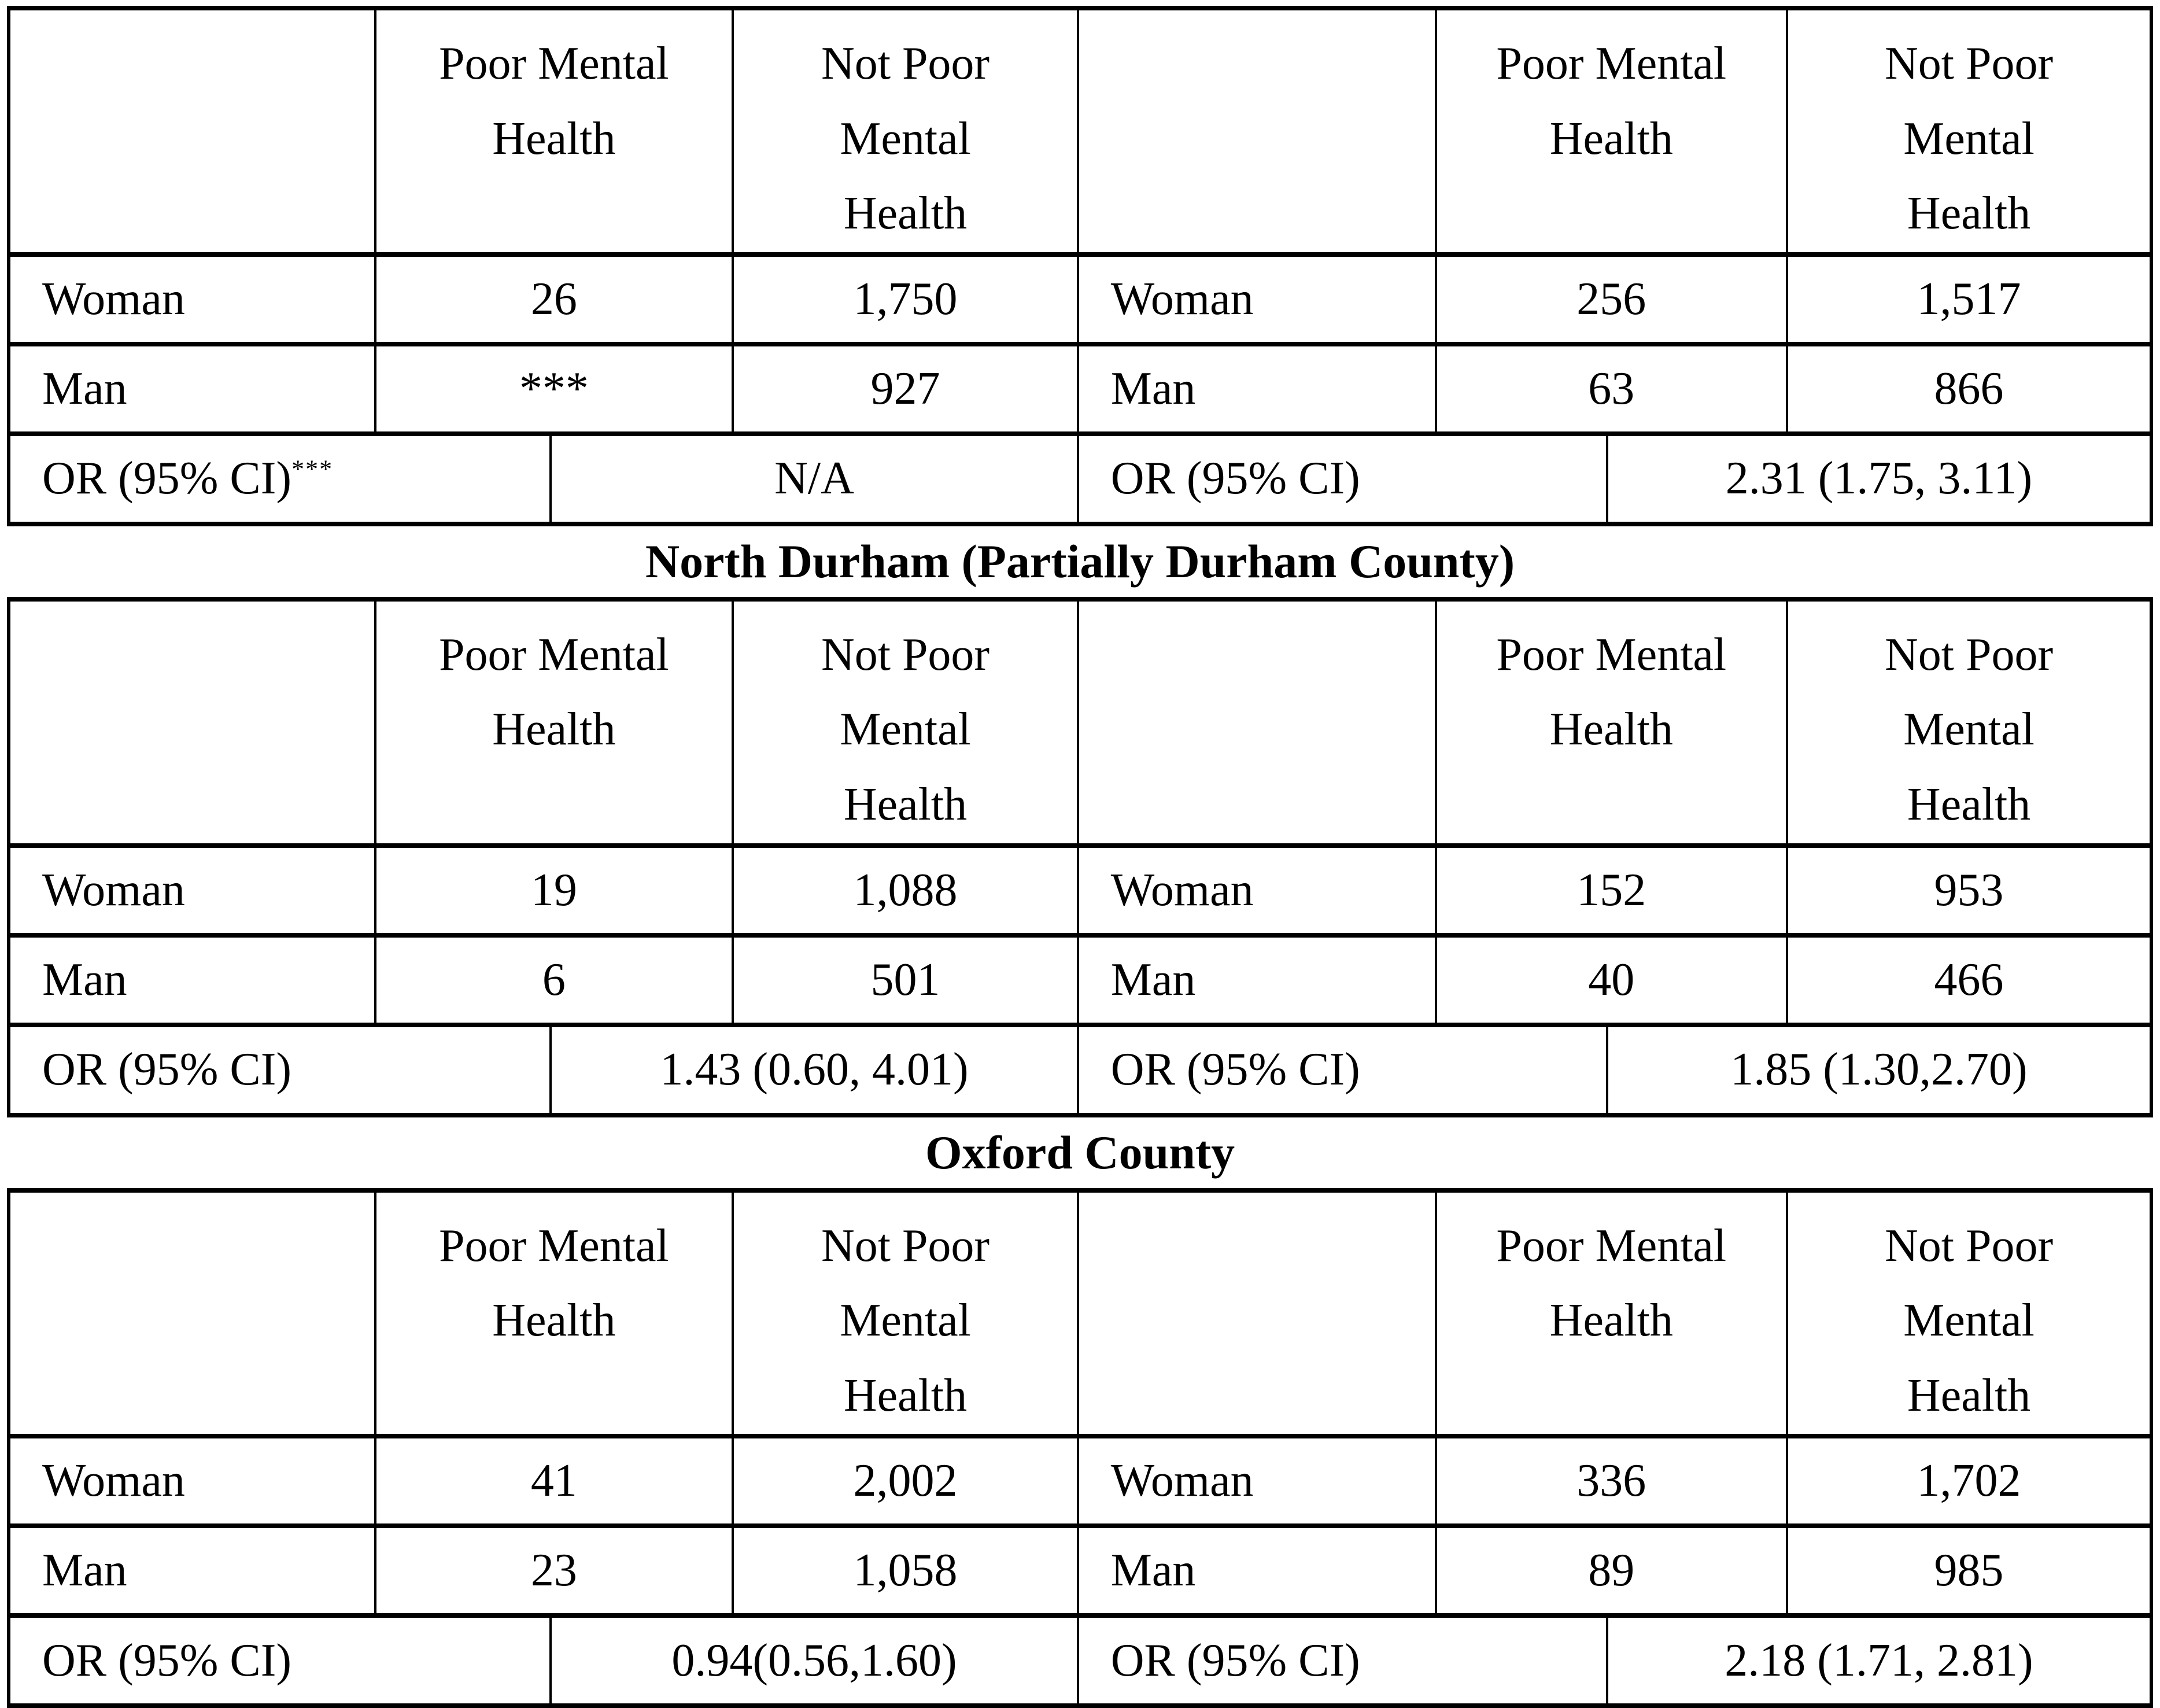 The image size is (2160, 1708). What do you see at coordinates (1080, 561) in the screenshot?
I see `section-title-north-durham: North Durham (Partially Durham County)` at bounding box center [1080, 561].